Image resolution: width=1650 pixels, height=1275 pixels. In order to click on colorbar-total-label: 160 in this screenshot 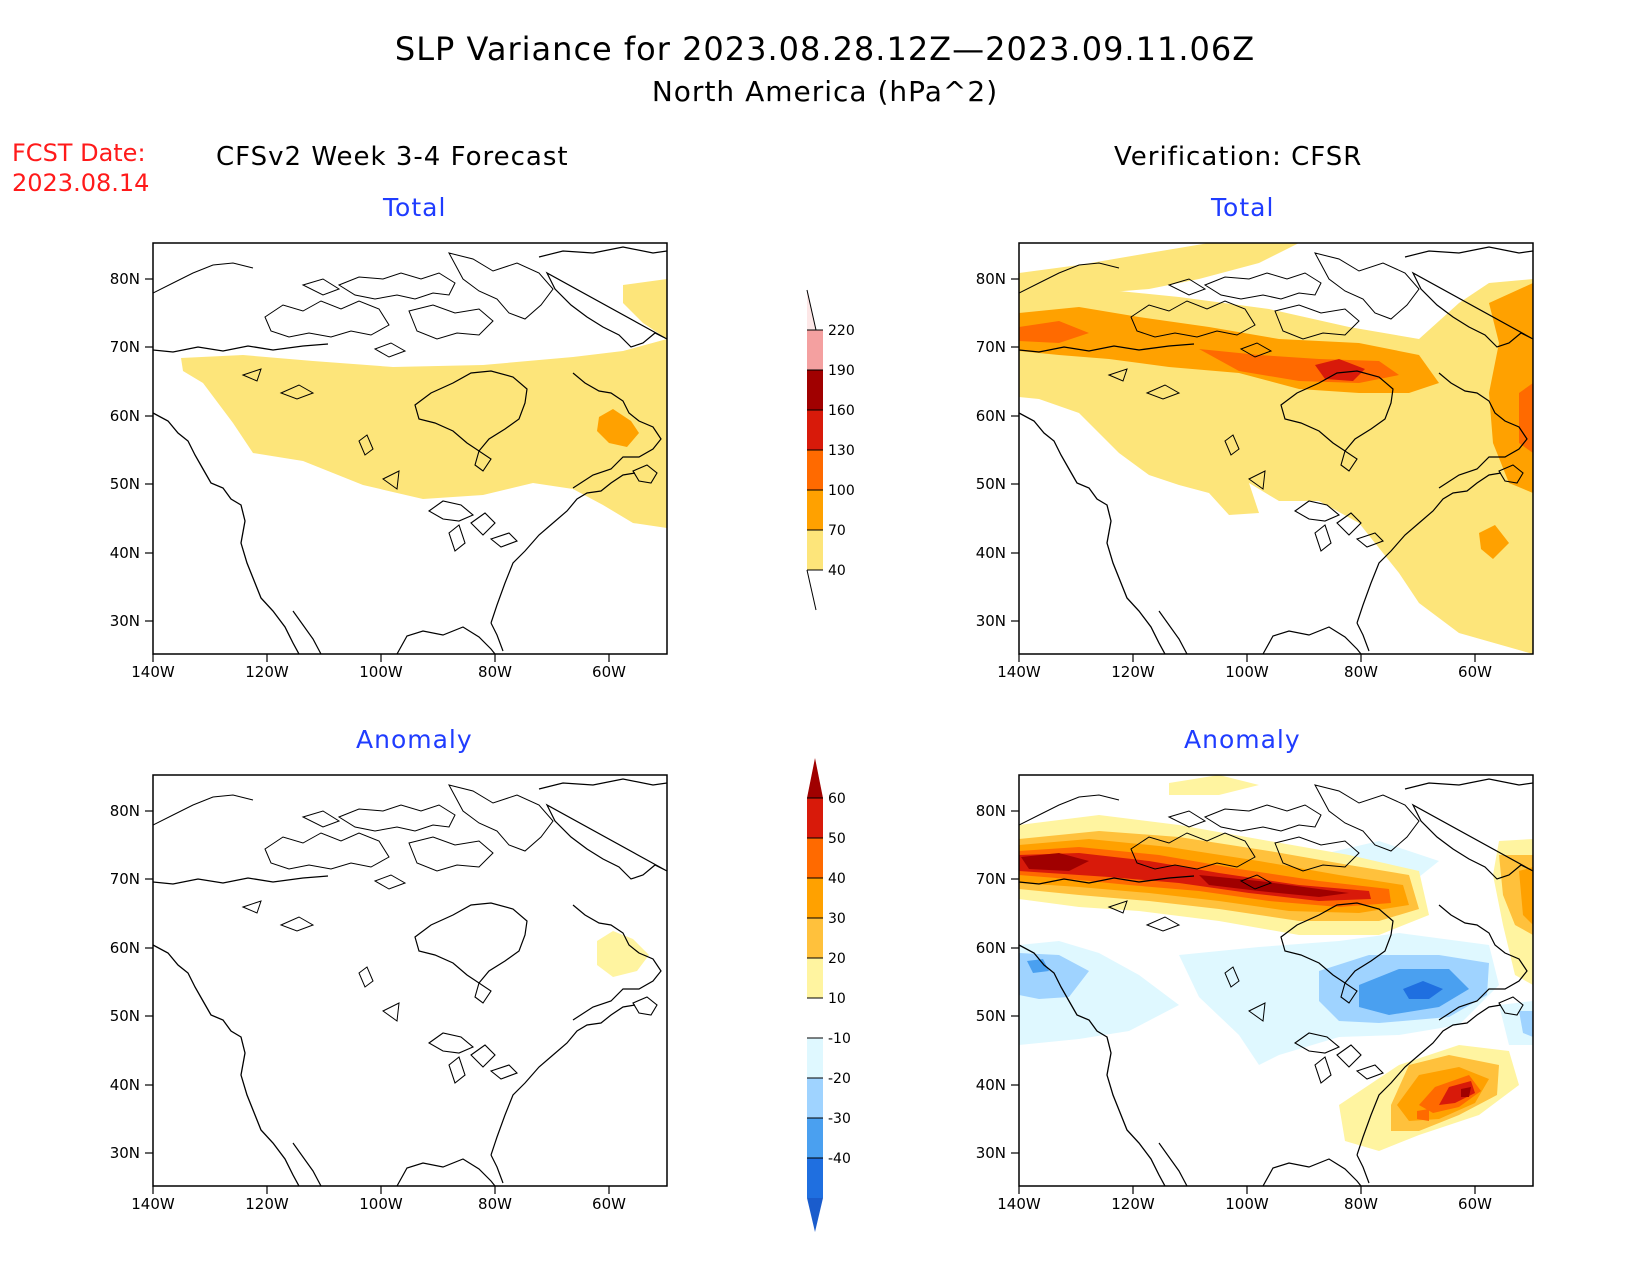, I will do `click(841, 411)`.